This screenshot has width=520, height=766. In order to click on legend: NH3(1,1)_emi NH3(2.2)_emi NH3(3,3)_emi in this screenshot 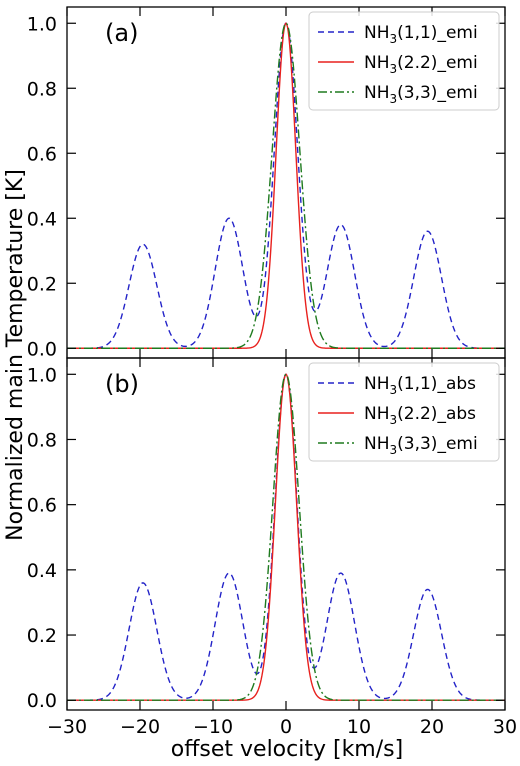, I will do `click(404, 61)`.